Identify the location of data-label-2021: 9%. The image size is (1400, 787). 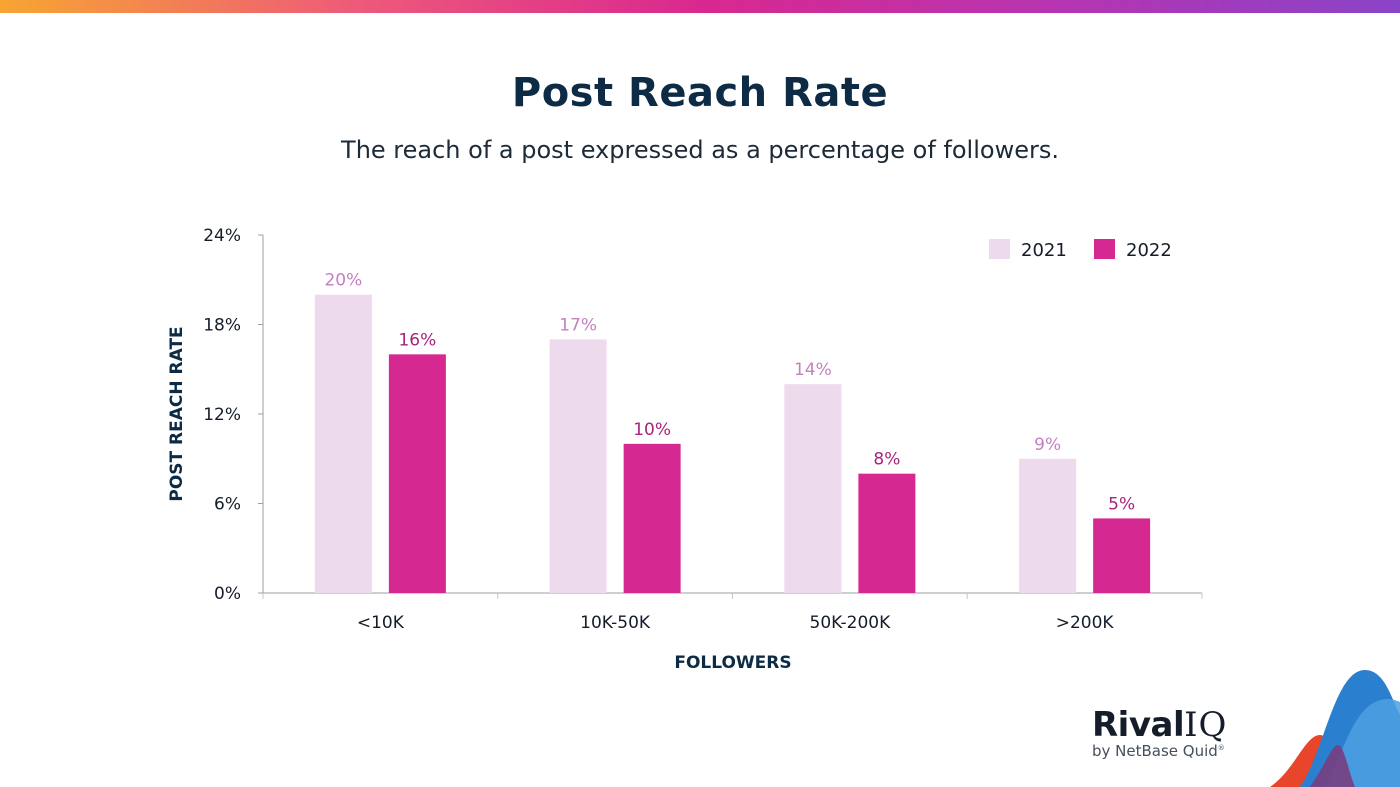
(1047, 445).